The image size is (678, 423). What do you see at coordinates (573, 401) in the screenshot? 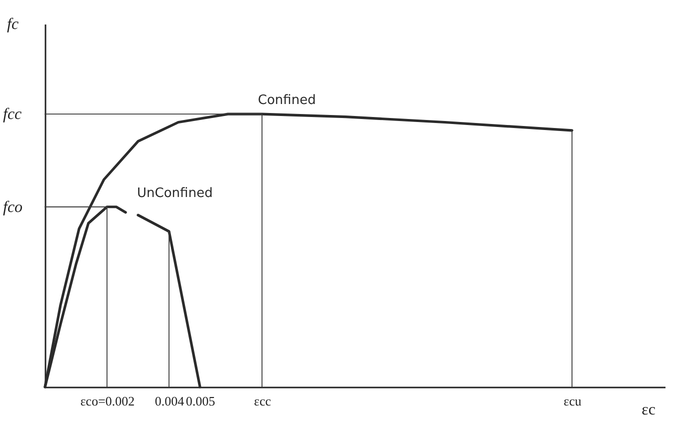
I see `x-tick-label: εcu` at bounding box center [573, 401].